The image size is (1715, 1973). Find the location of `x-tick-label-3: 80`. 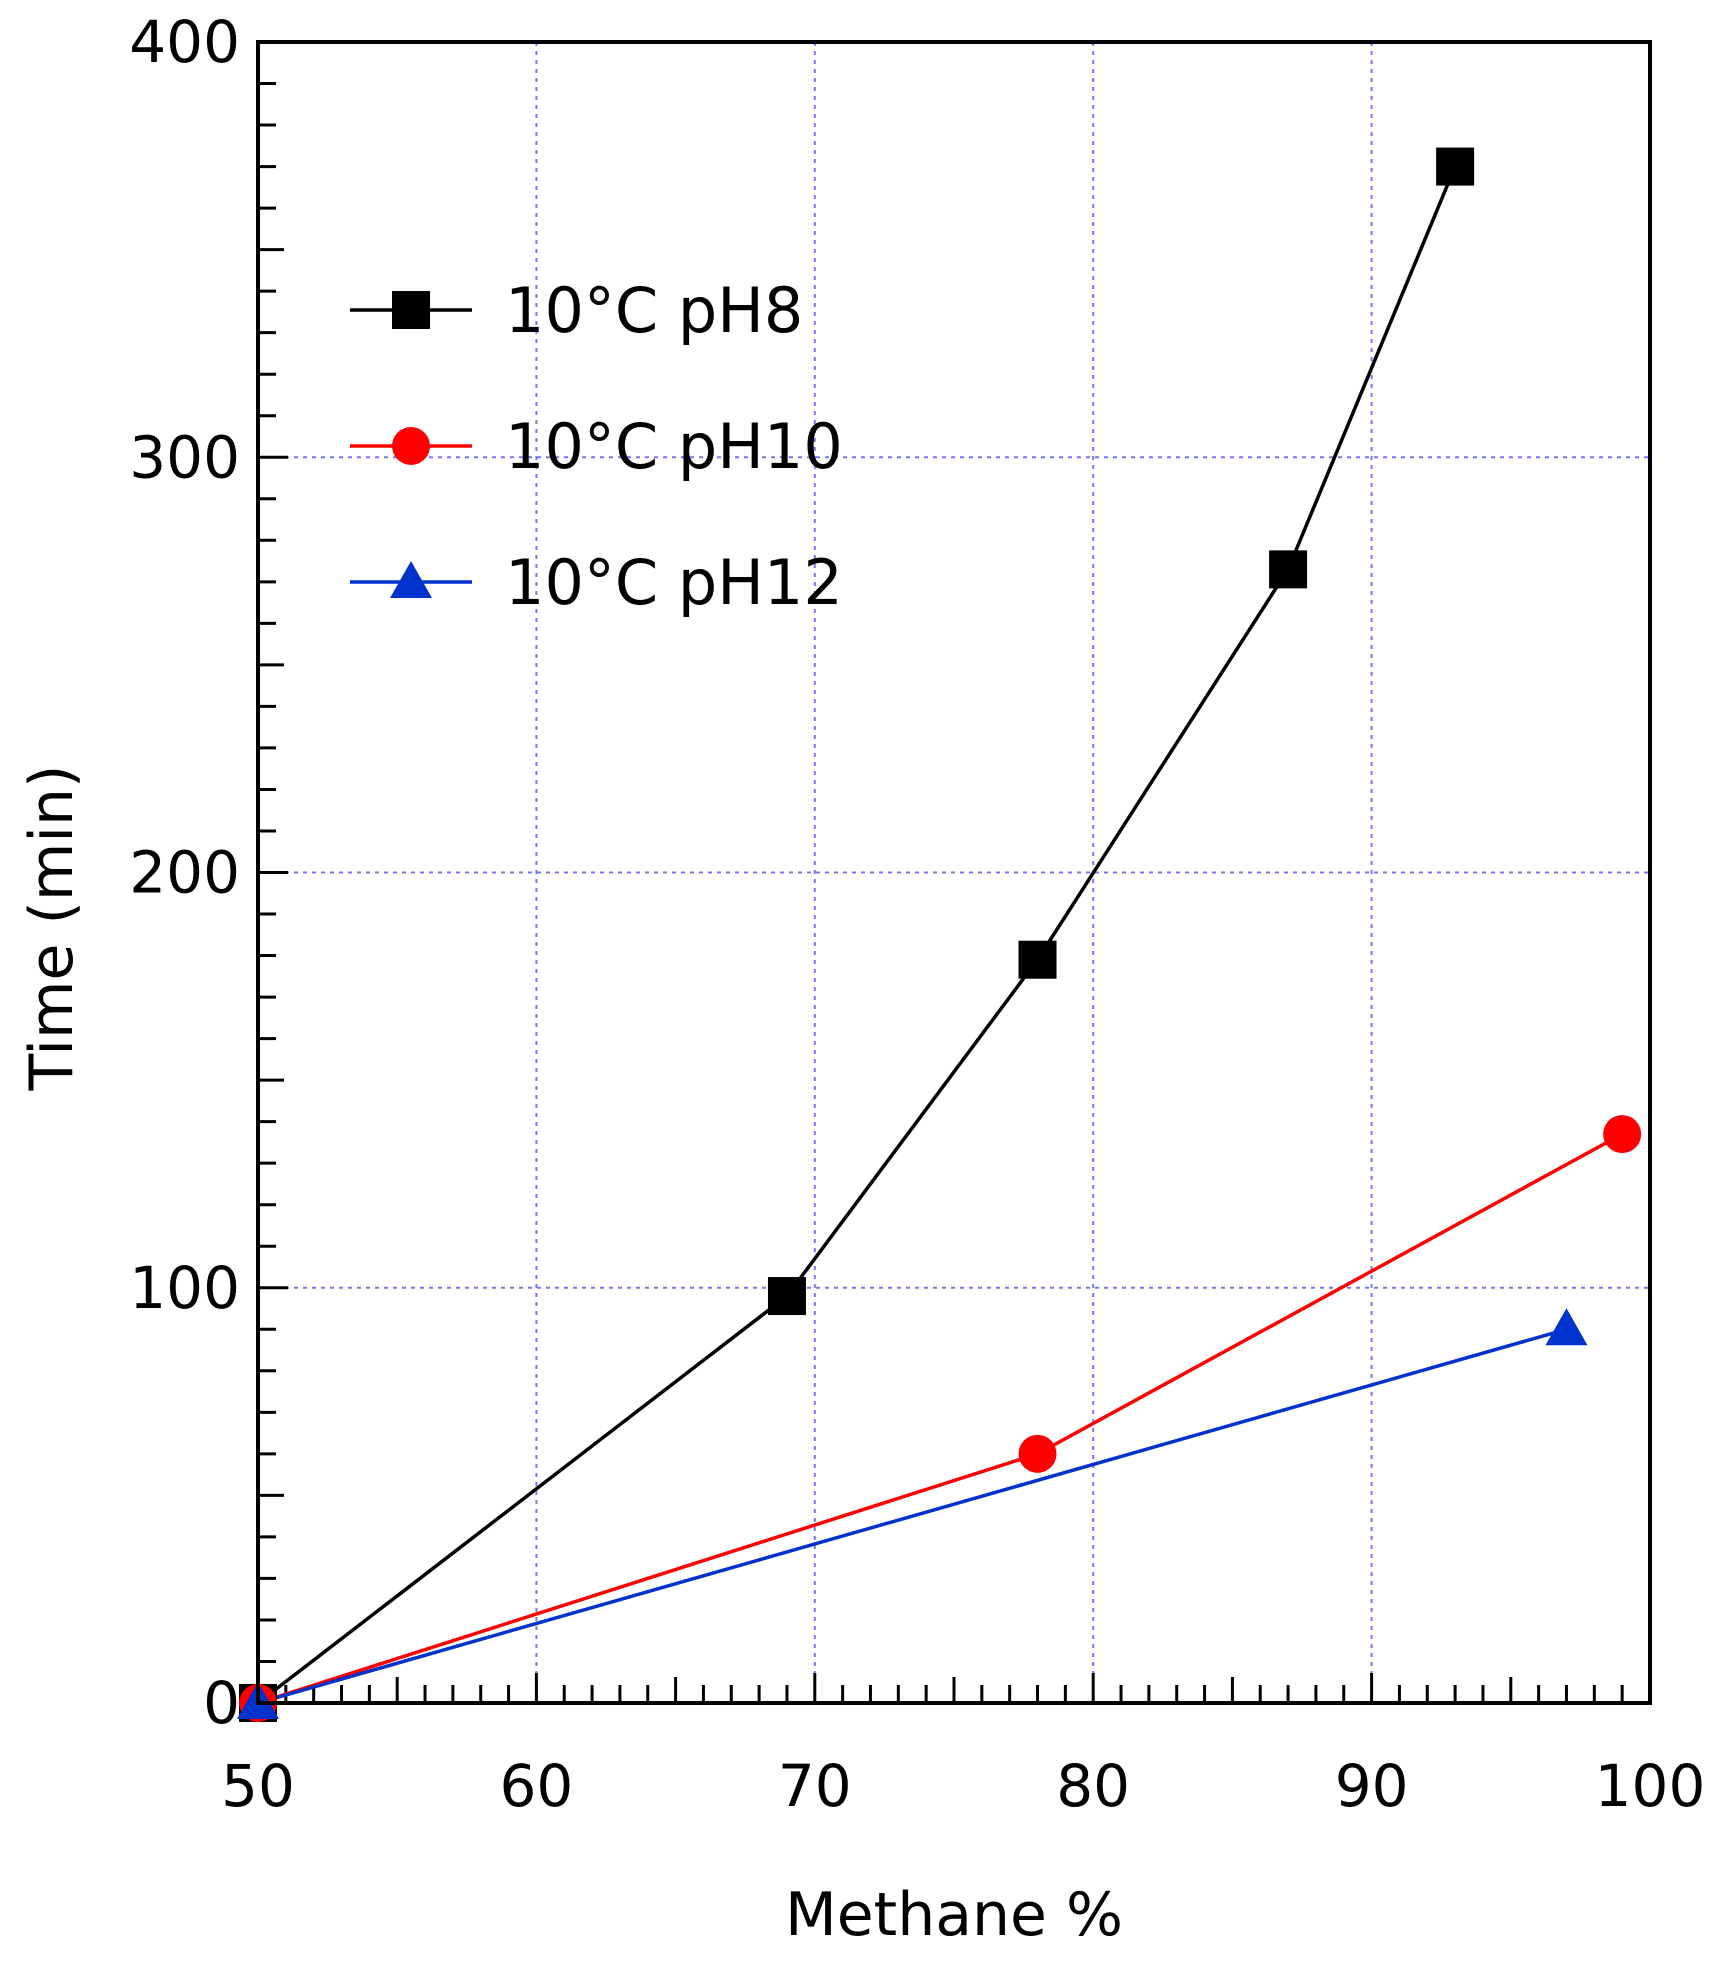

x-tick-label-3: 80 is located at coordinates (1093, 1786).